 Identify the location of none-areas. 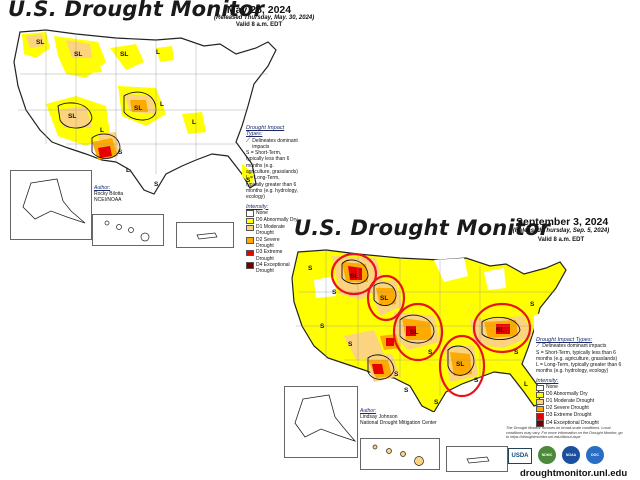
(430, 296).